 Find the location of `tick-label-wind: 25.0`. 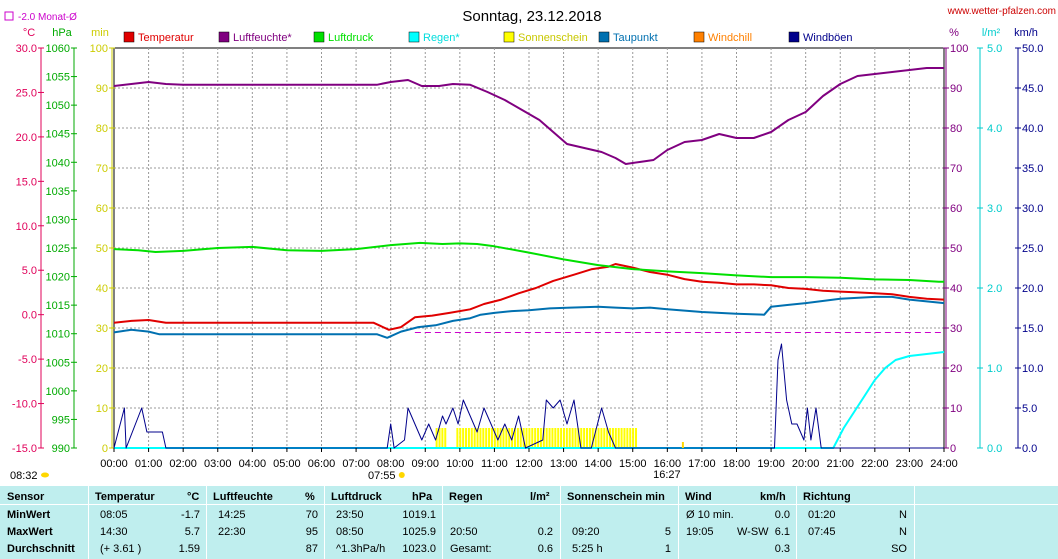

tick-label-wind: 25.0 is located at coordinates (1032, 249).